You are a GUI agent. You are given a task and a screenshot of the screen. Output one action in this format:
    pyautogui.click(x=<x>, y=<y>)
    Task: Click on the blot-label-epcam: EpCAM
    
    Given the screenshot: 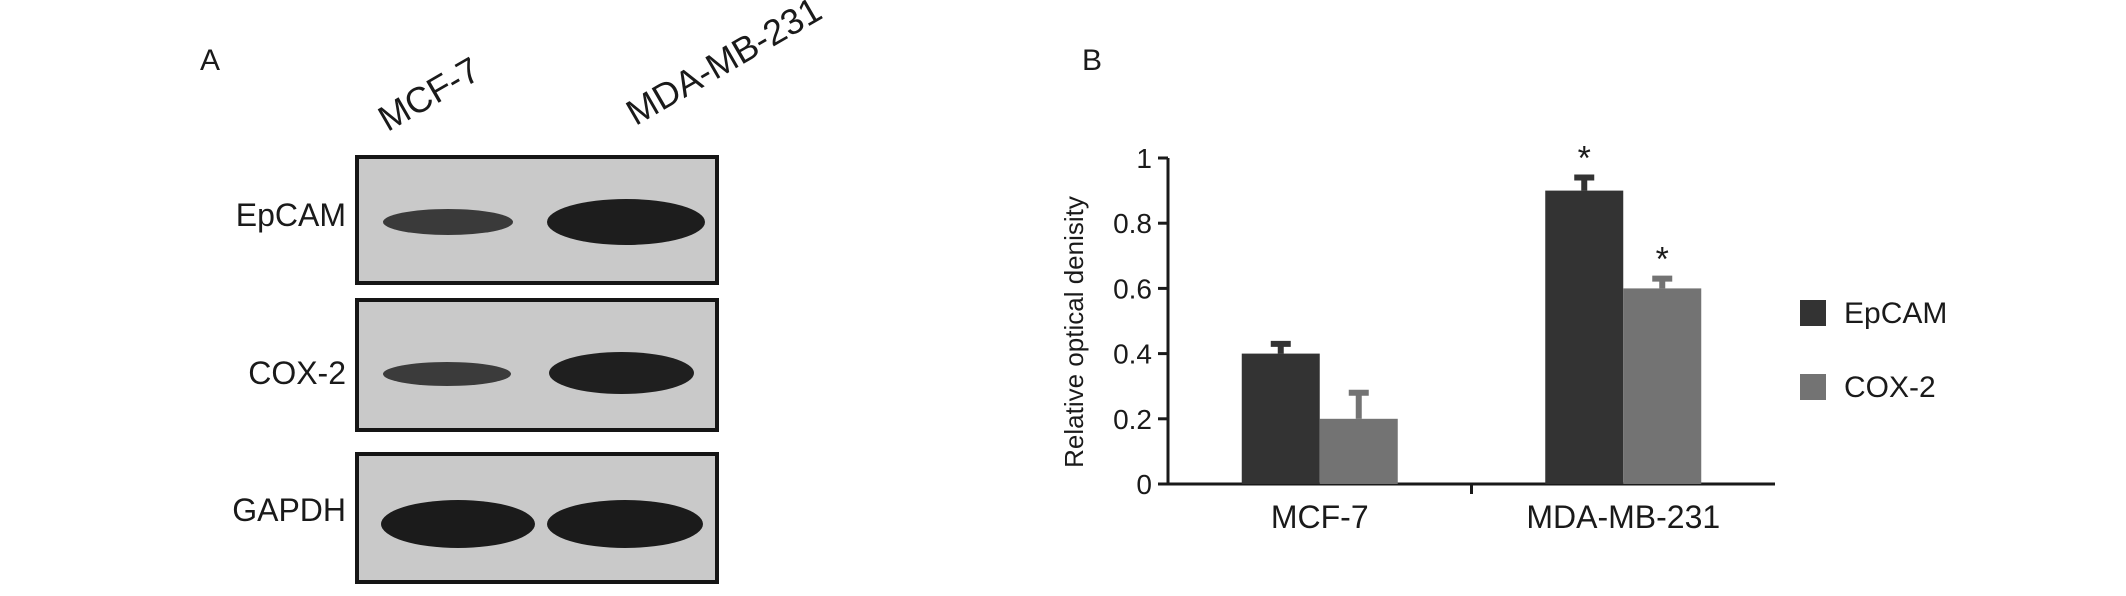 What is the action you would take?
    pyautogui.click(x=290, y=215)
    